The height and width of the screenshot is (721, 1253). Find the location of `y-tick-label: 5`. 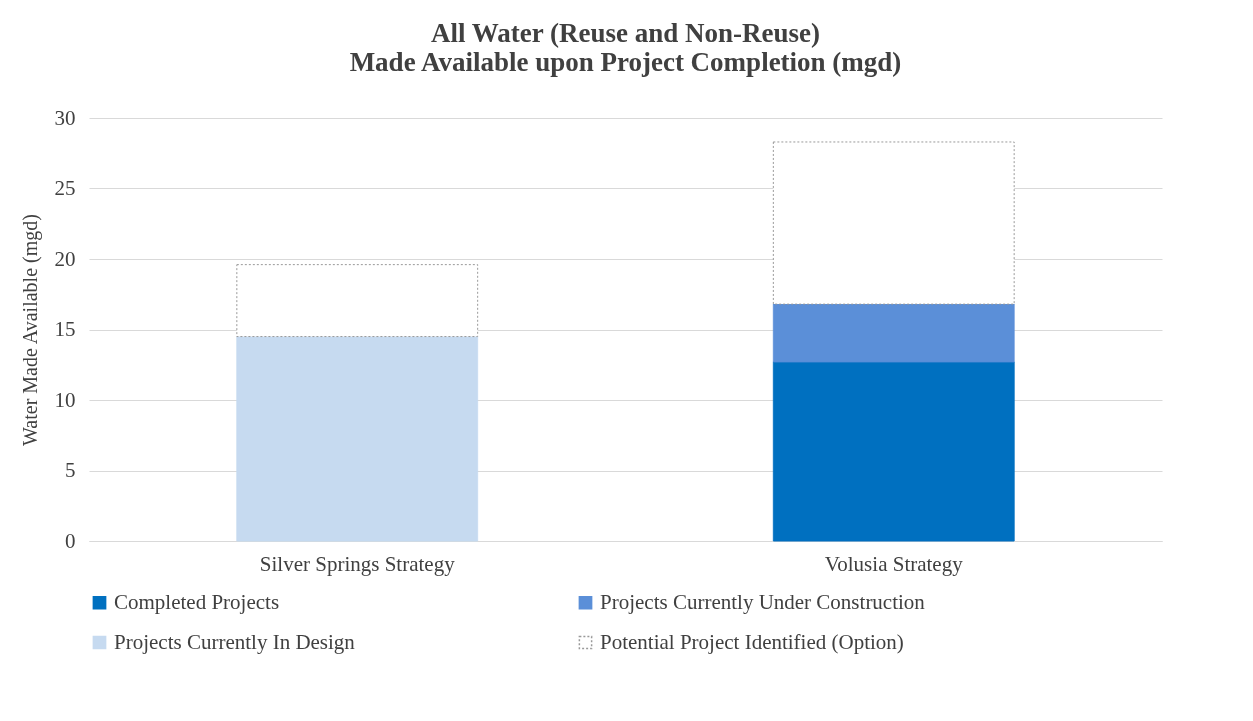

y-tick-label: 5 is located at coordinates (70, 470).